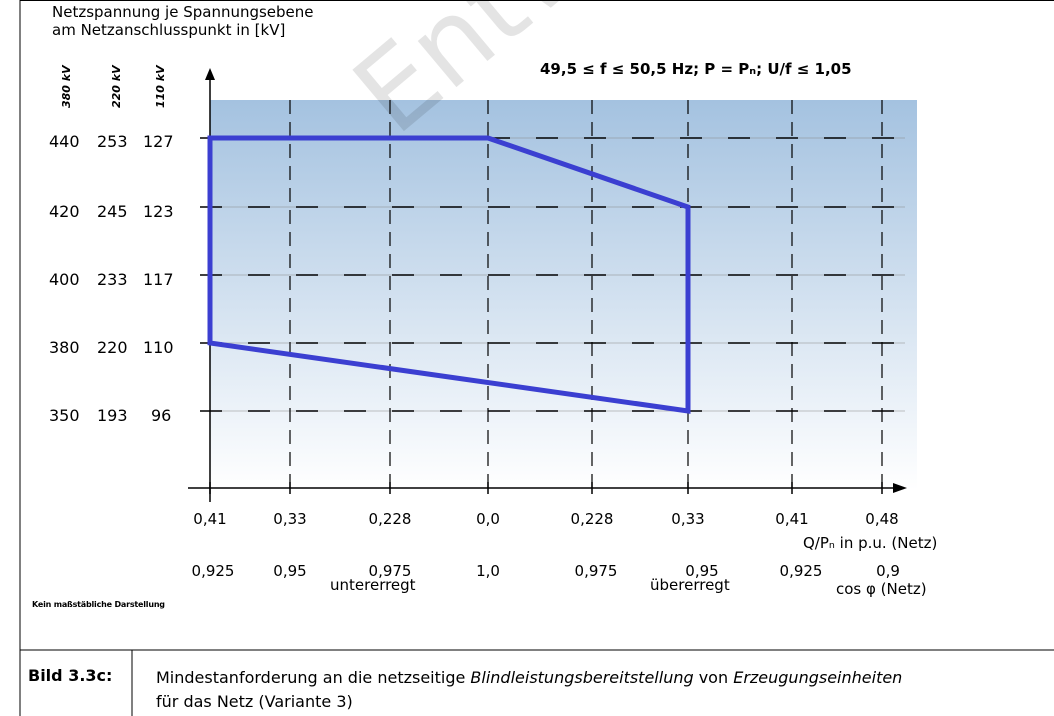 This screenshot has height=716, width=1054. I want to click on caption-term-blindleistung: Blindleistungsbereitstellung, so click(582, 677).